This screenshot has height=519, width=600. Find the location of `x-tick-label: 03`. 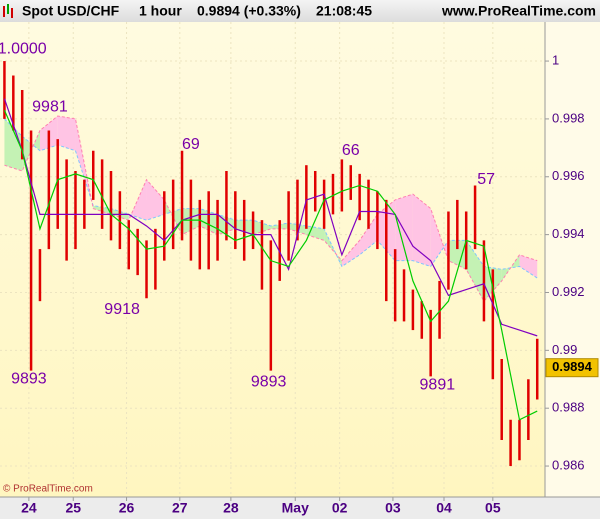

x-tick-label: 03 is located at coordinates (393, 508).